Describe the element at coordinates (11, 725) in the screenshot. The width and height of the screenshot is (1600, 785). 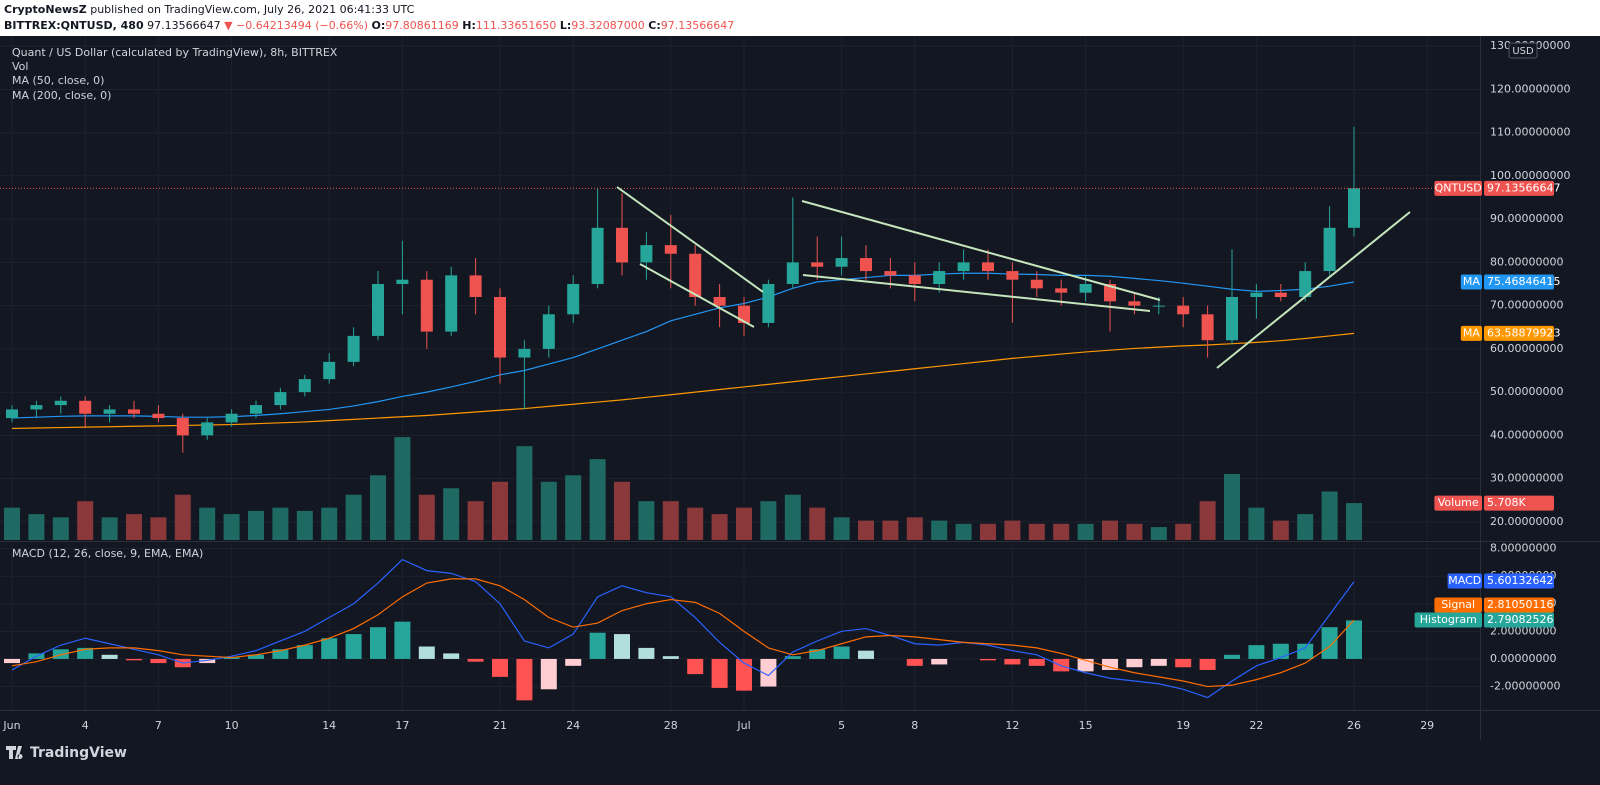
I see `x-tick-label: Jun` at that location.